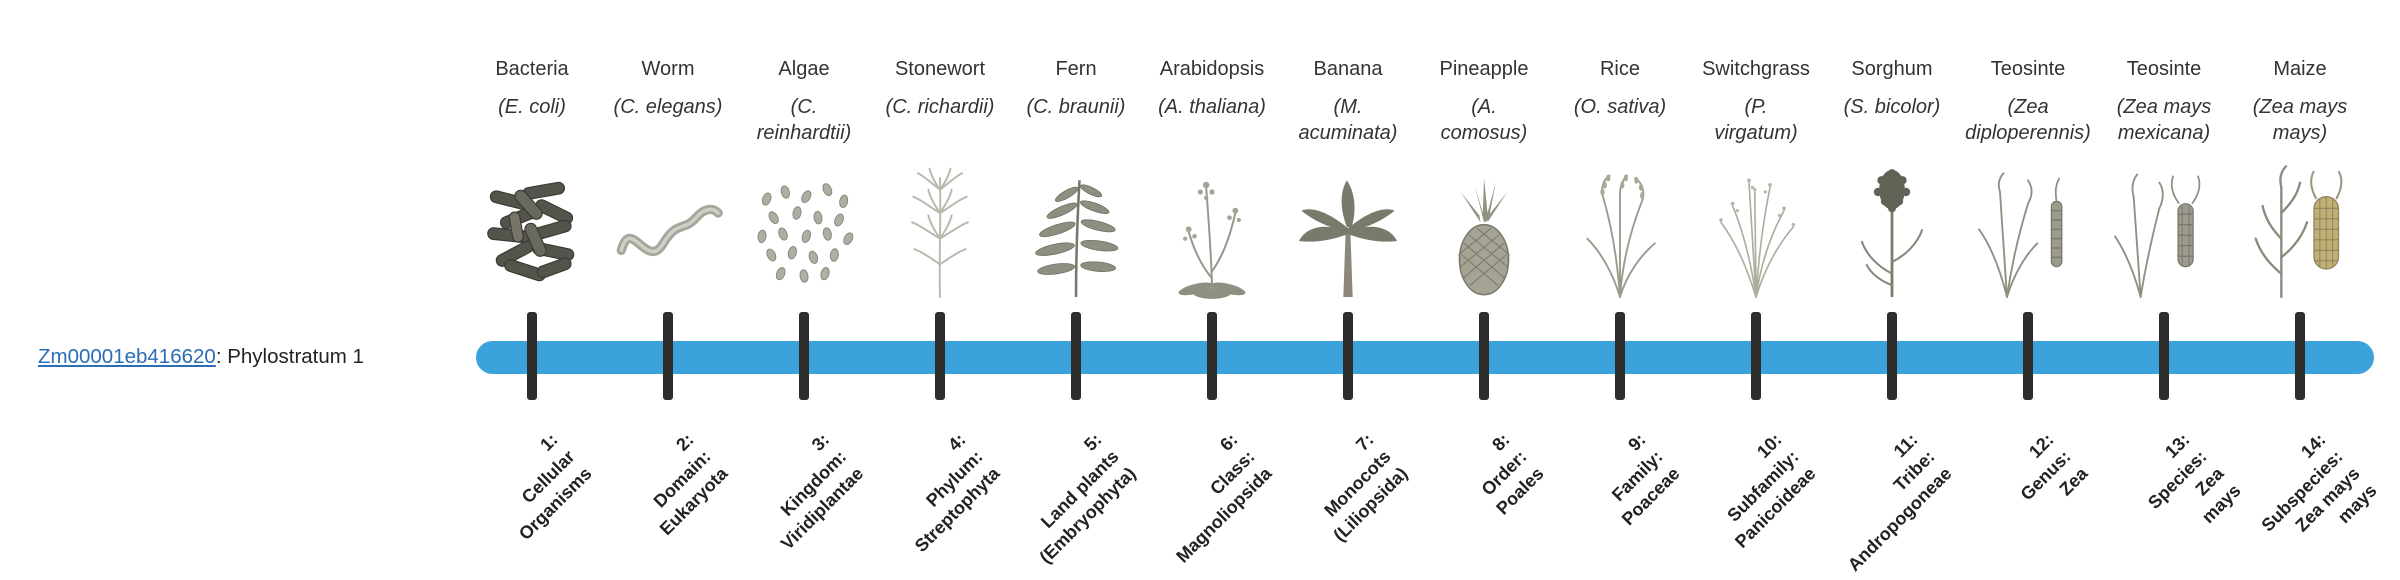 This screenshot has width=2400, height=580. What do you see at coordinates (2028, 234) in the screenshot?
I see `teosinte-diploperennis-icon` at bounding box center [2028, 234].